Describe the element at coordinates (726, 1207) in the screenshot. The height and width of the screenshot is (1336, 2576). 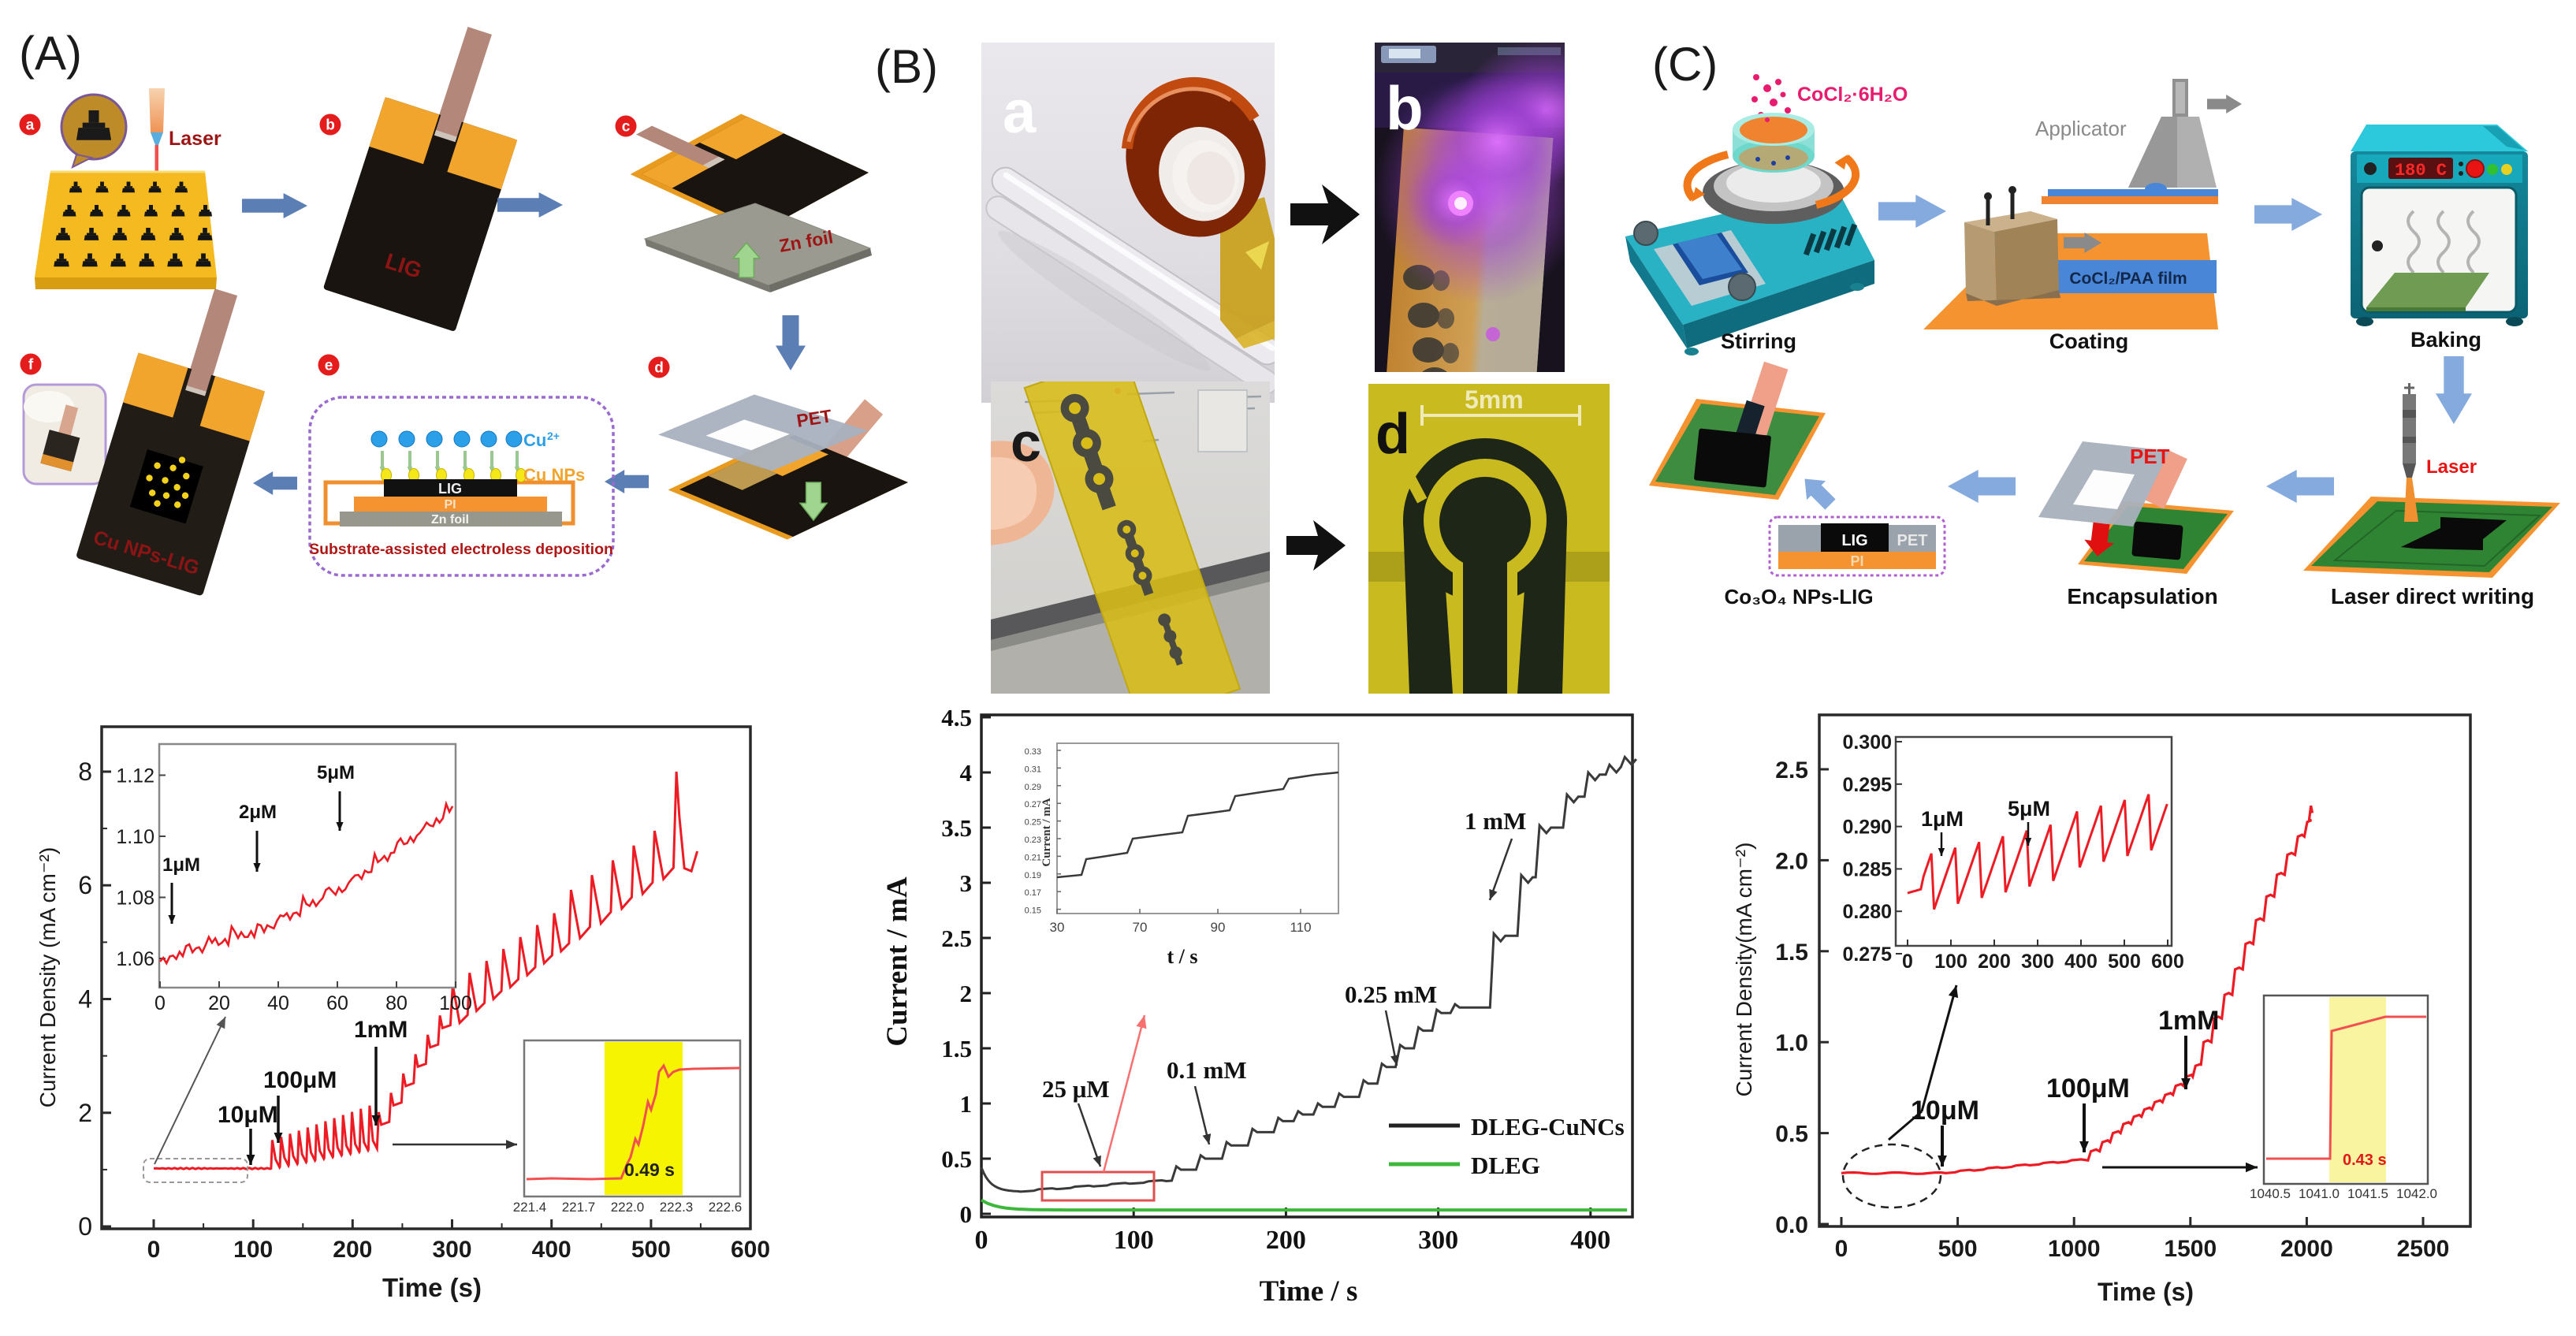
I see `svg-text: 222.6` at that location.